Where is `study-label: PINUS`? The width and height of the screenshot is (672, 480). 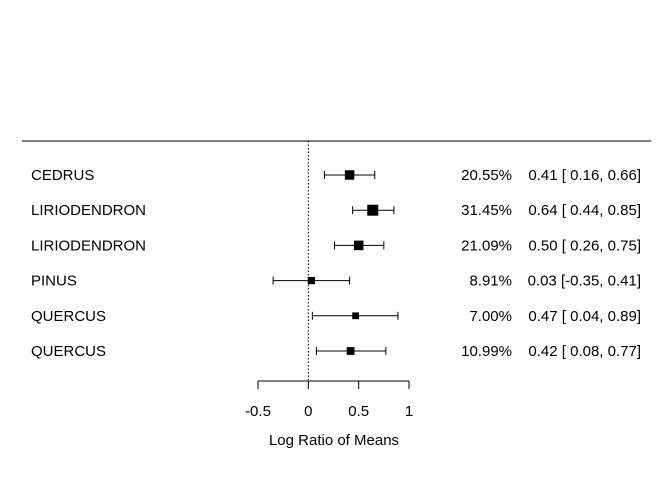
study-label: PINUS is located at coordinates (54, 281).